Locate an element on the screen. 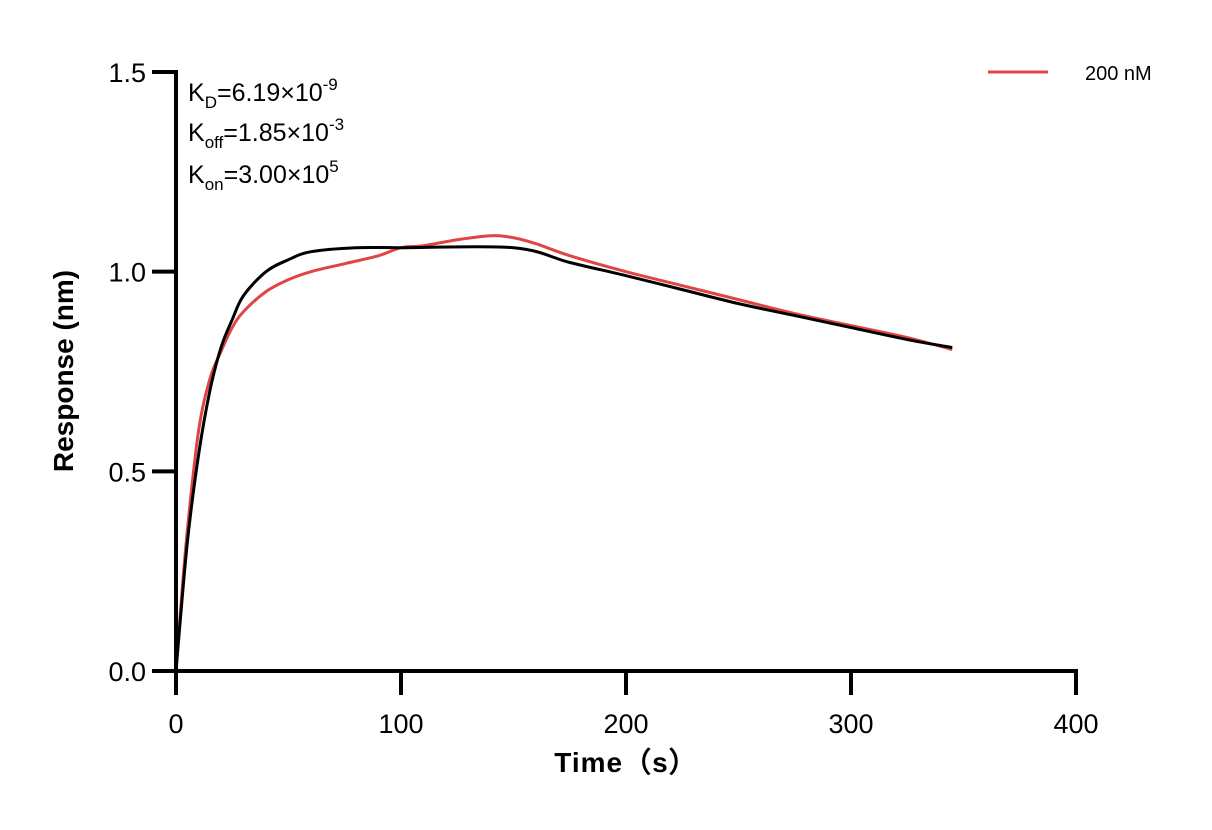 This screenshot has height=830, width=1212. koff-annotation: Koff=1.85×10-3 is located at coordinates (266, 133).